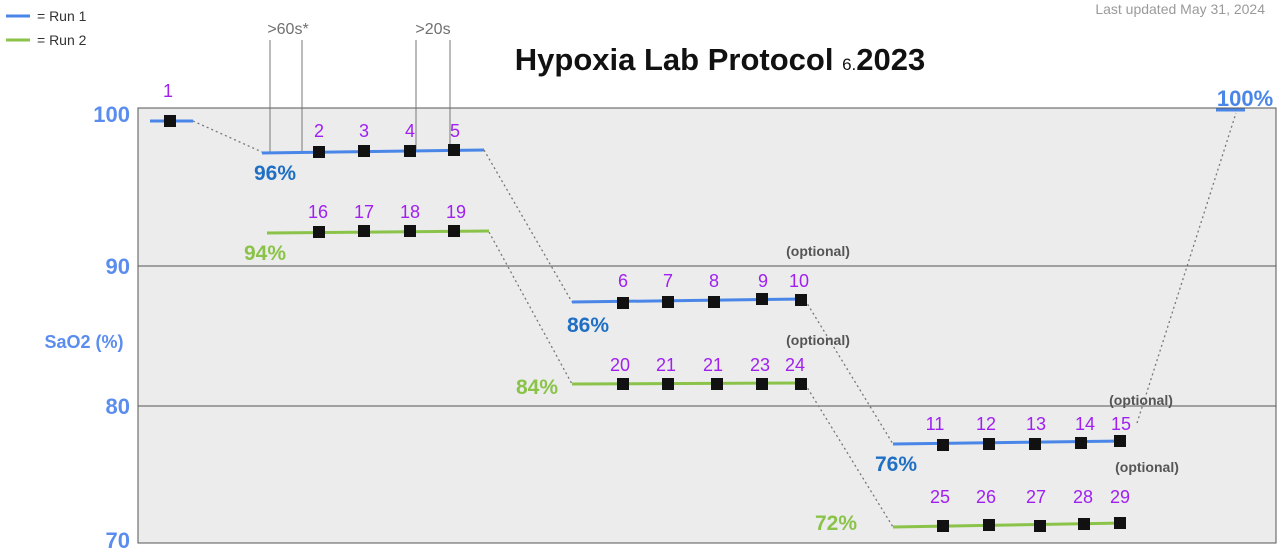  Describe the element at coordinates (410, 212) in the screenshot. I see `point-label-18: 18` at that location.